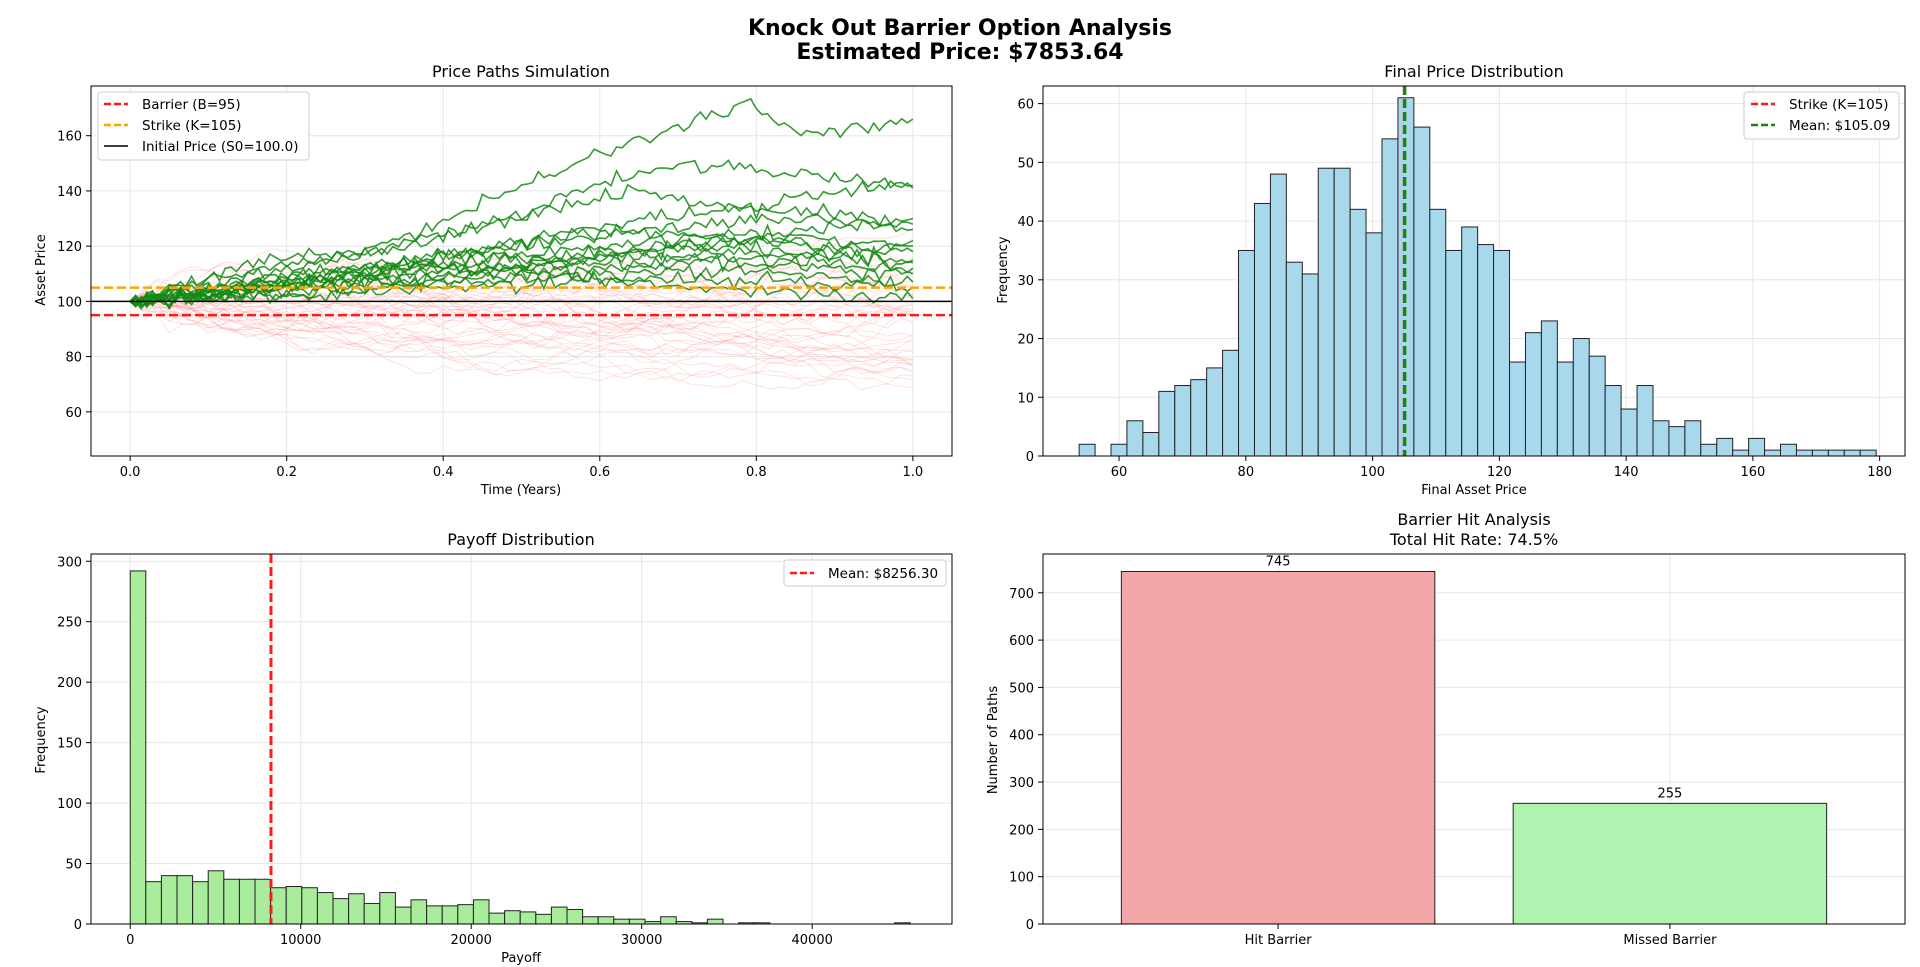 The image size is (1920, 967). Describe the element at coordinates (69, 247) in the screenshot. I see `y-tick-label: 120` at that location.